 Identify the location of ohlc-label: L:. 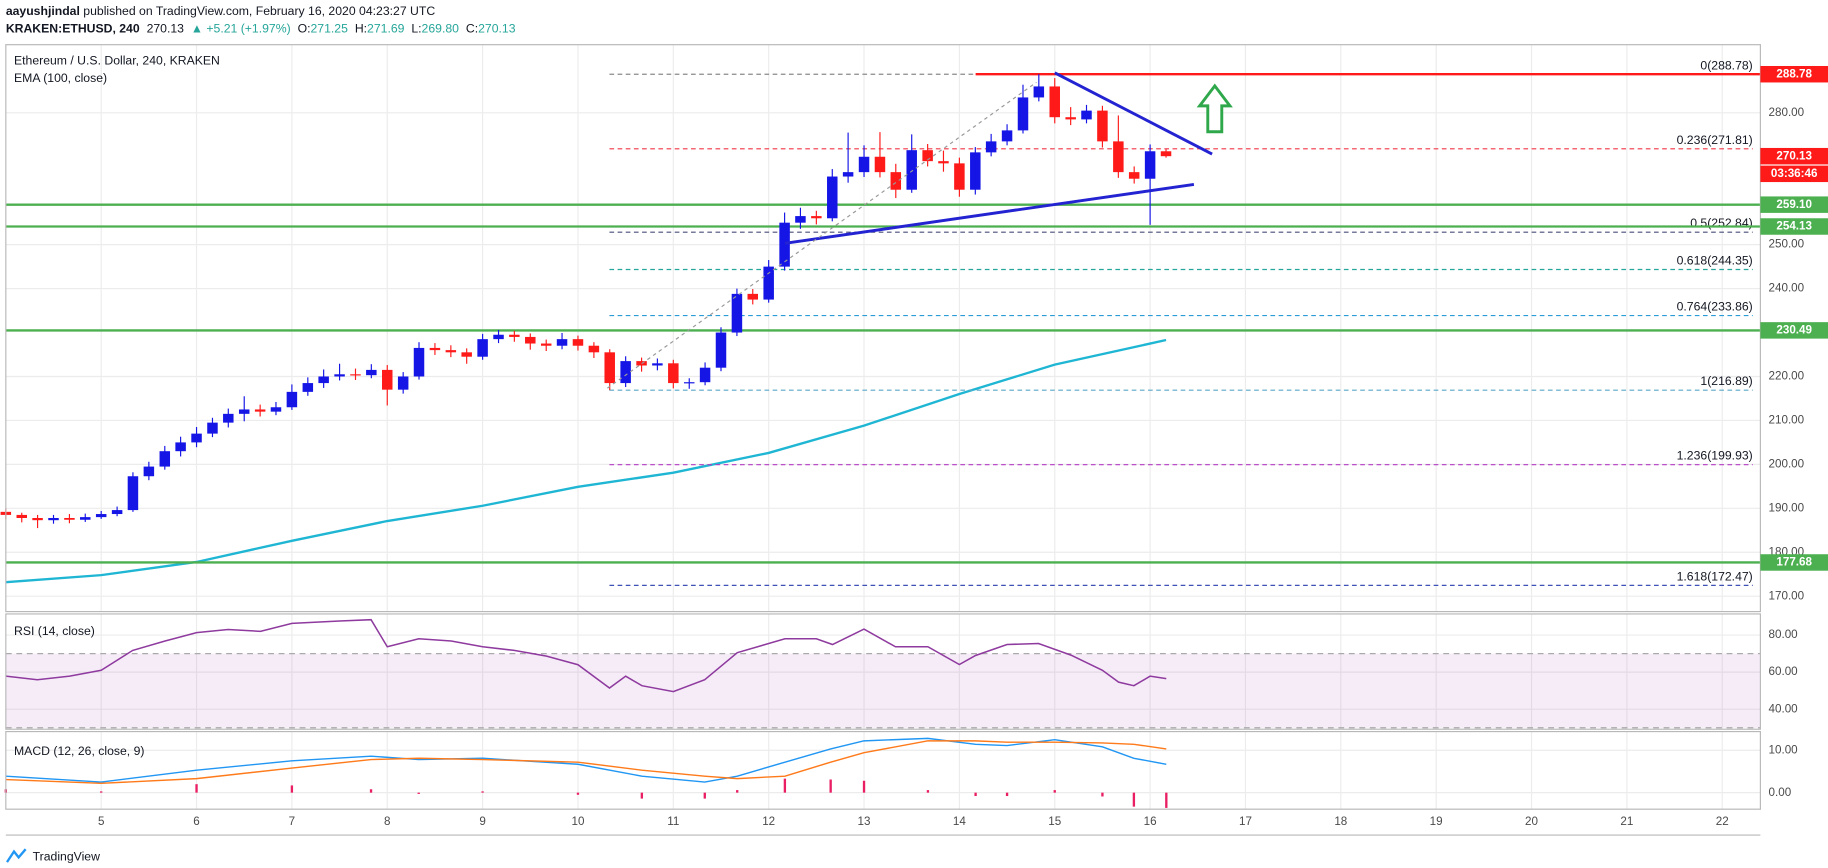
(416, 29).